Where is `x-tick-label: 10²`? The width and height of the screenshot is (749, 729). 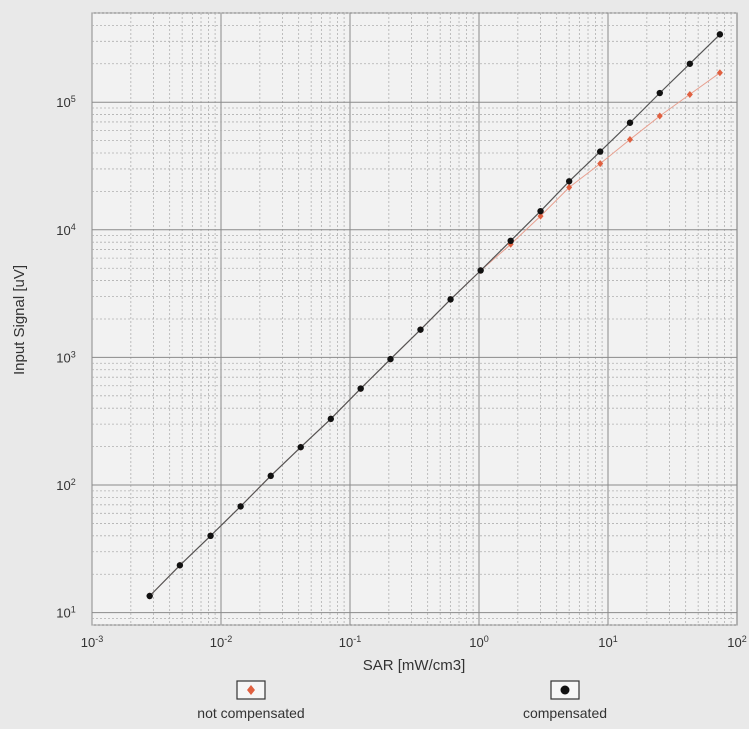 x-tick-label: 10² is located at coordinates (736, 642).